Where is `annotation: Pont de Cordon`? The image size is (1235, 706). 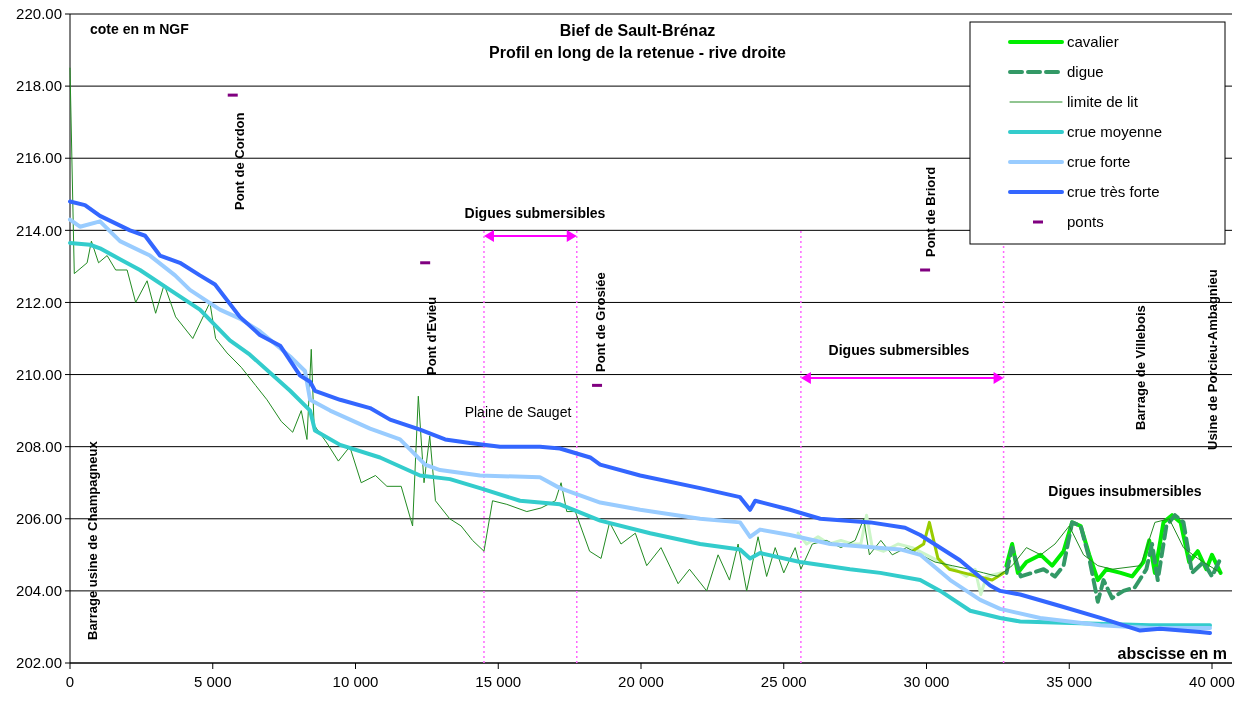
annotation: Pont de Cordon is located at coordinates (239, 161).